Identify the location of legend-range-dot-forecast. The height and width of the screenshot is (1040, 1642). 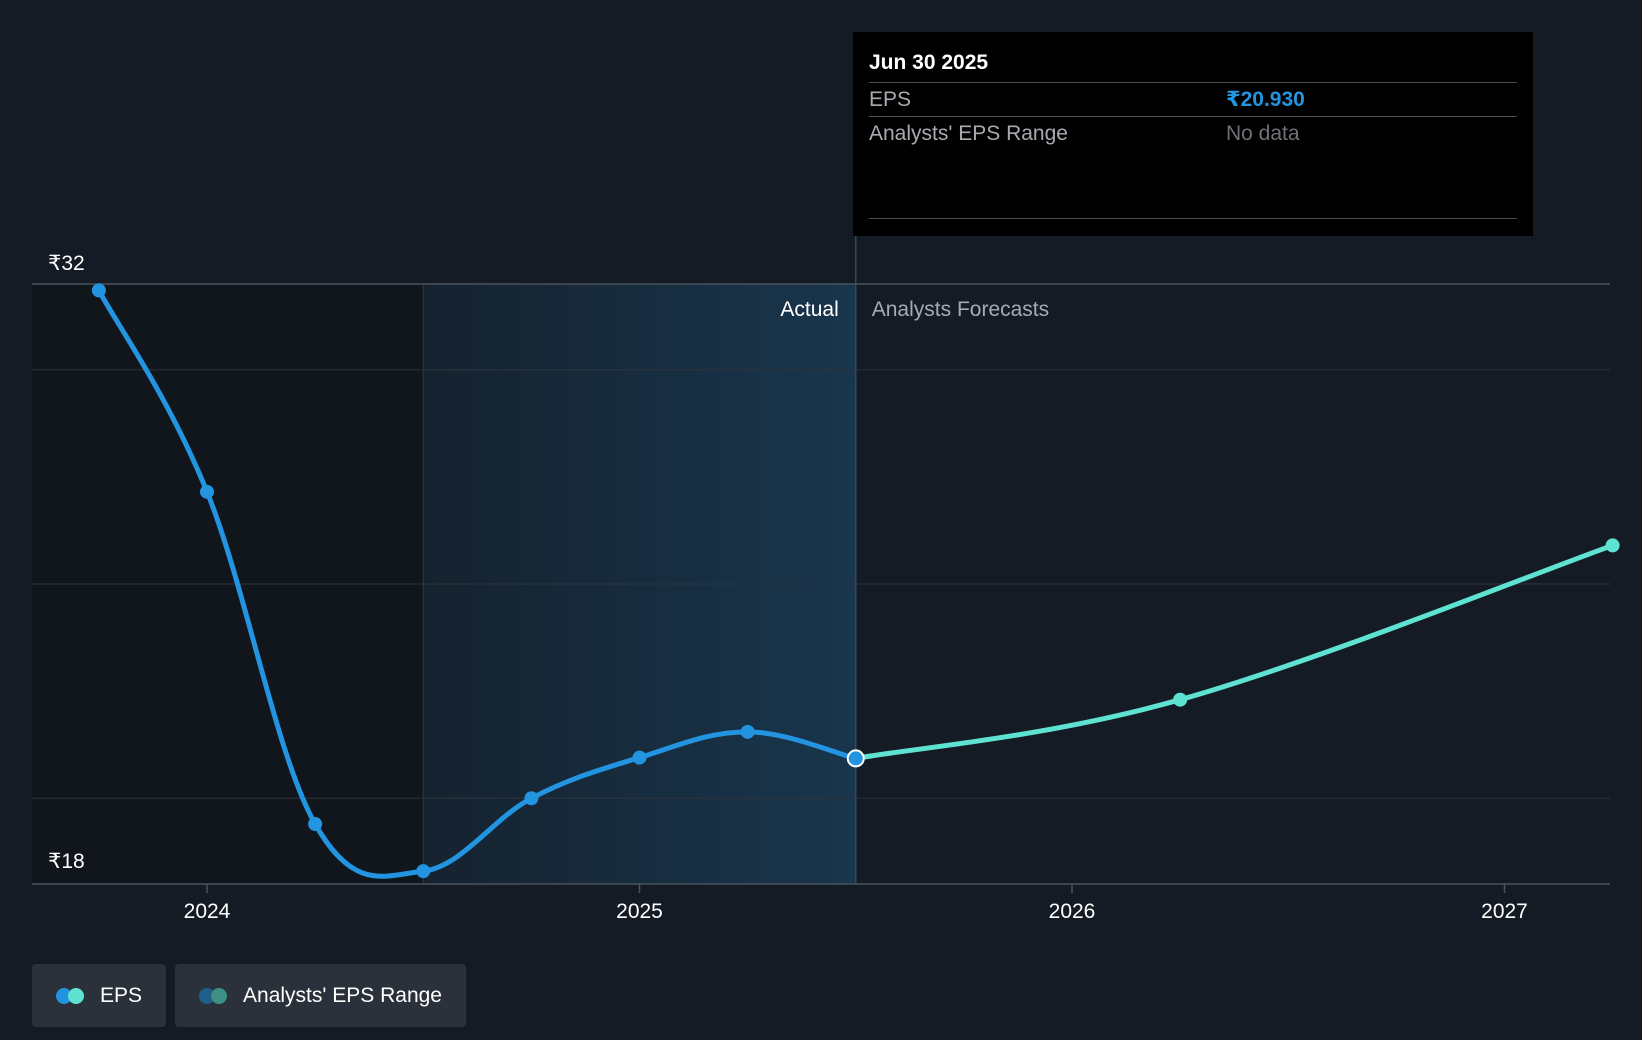
(219, 995).